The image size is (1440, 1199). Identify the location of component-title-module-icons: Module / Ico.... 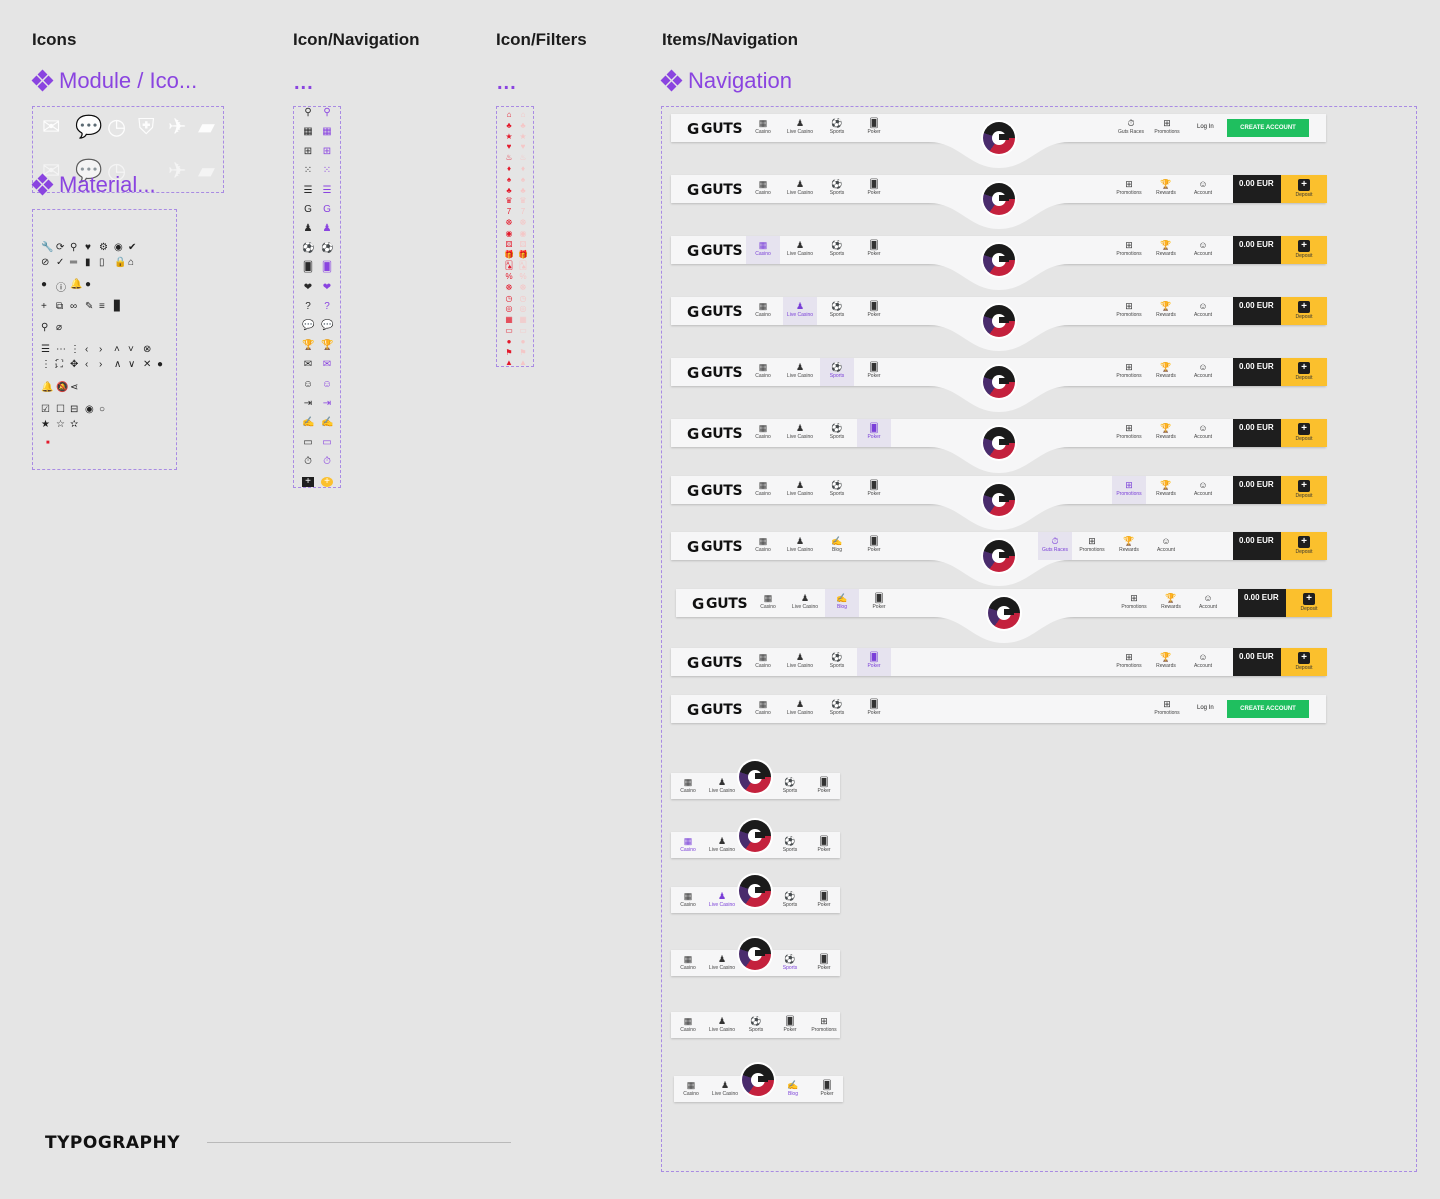
(114, 81).